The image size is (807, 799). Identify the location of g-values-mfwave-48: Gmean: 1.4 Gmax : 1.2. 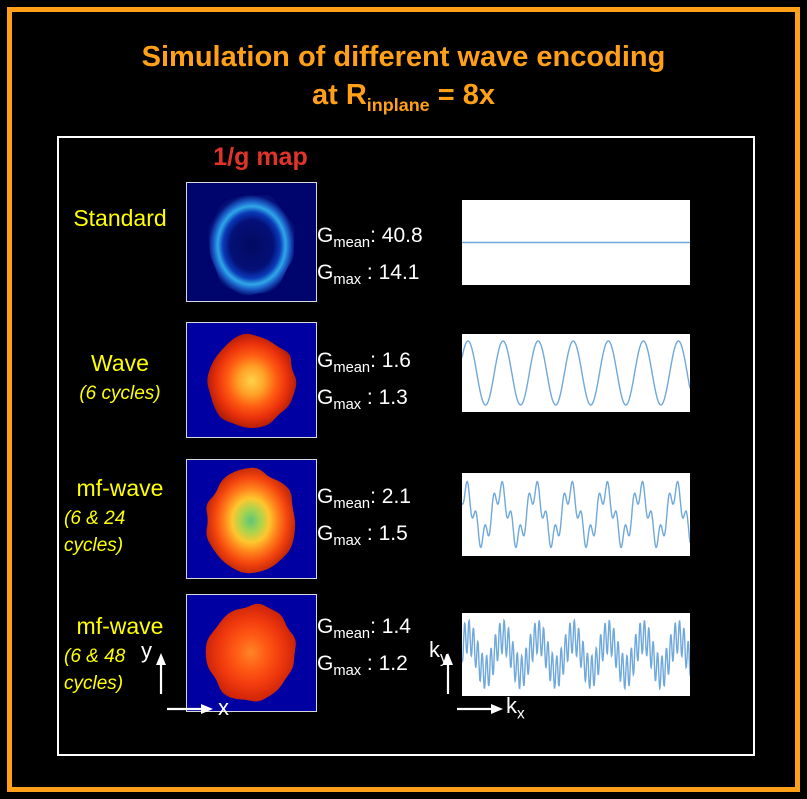
(364, 649).